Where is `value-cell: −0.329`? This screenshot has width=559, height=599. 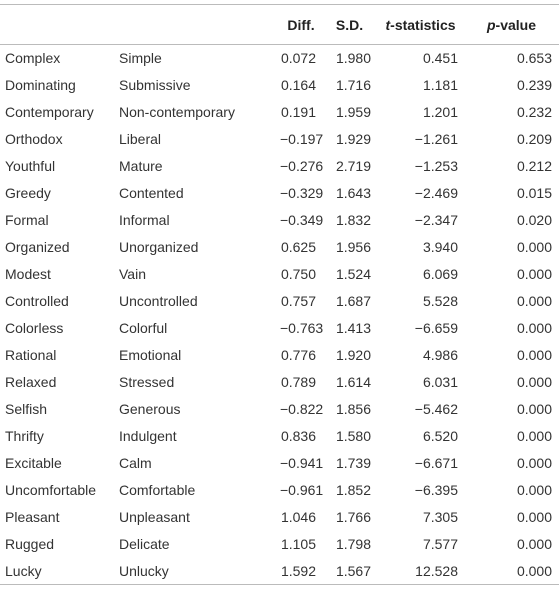 value-cell: −0.329 is located at coordinates (302, 193).